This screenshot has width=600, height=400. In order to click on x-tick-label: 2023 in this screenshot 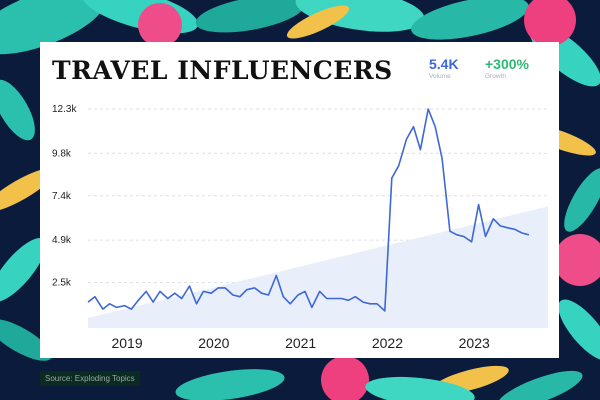, I will do `click(474, 343)`.